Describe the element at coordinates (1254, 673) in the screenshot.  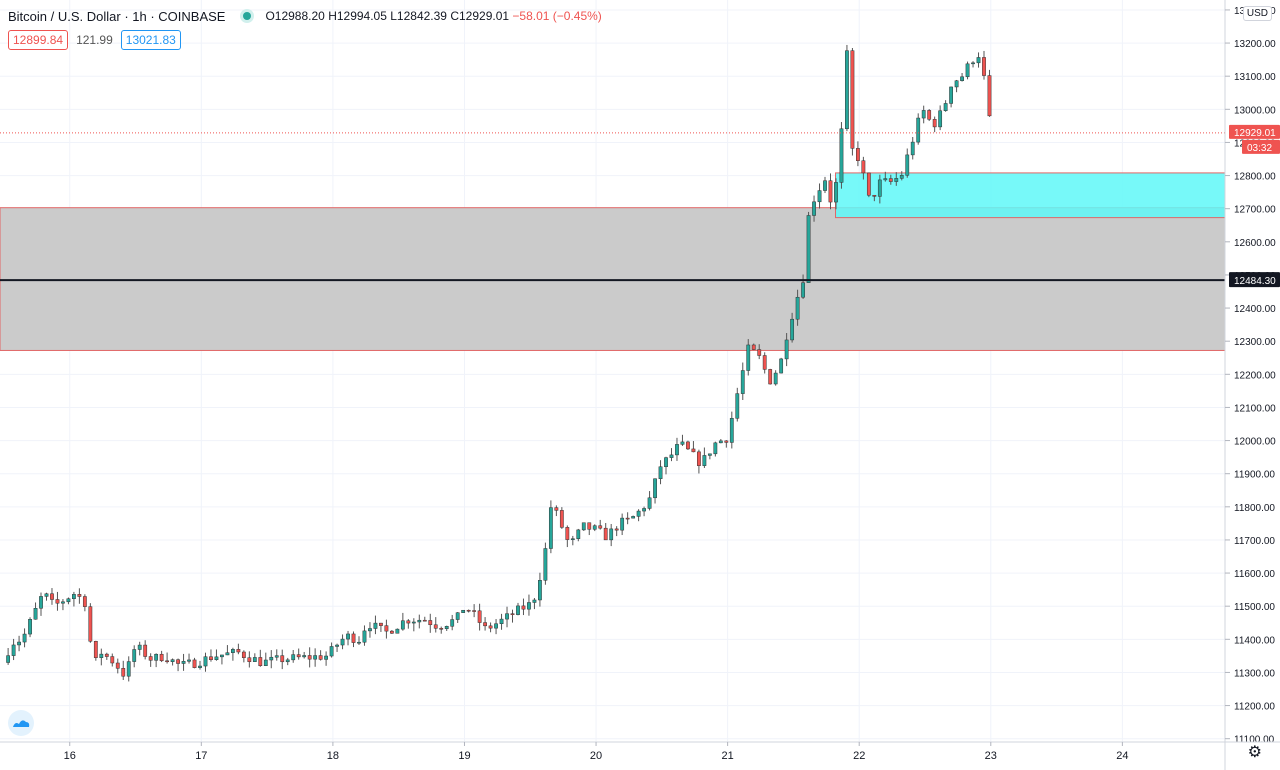
I see `price-axis-label: 11300.00` at that location.